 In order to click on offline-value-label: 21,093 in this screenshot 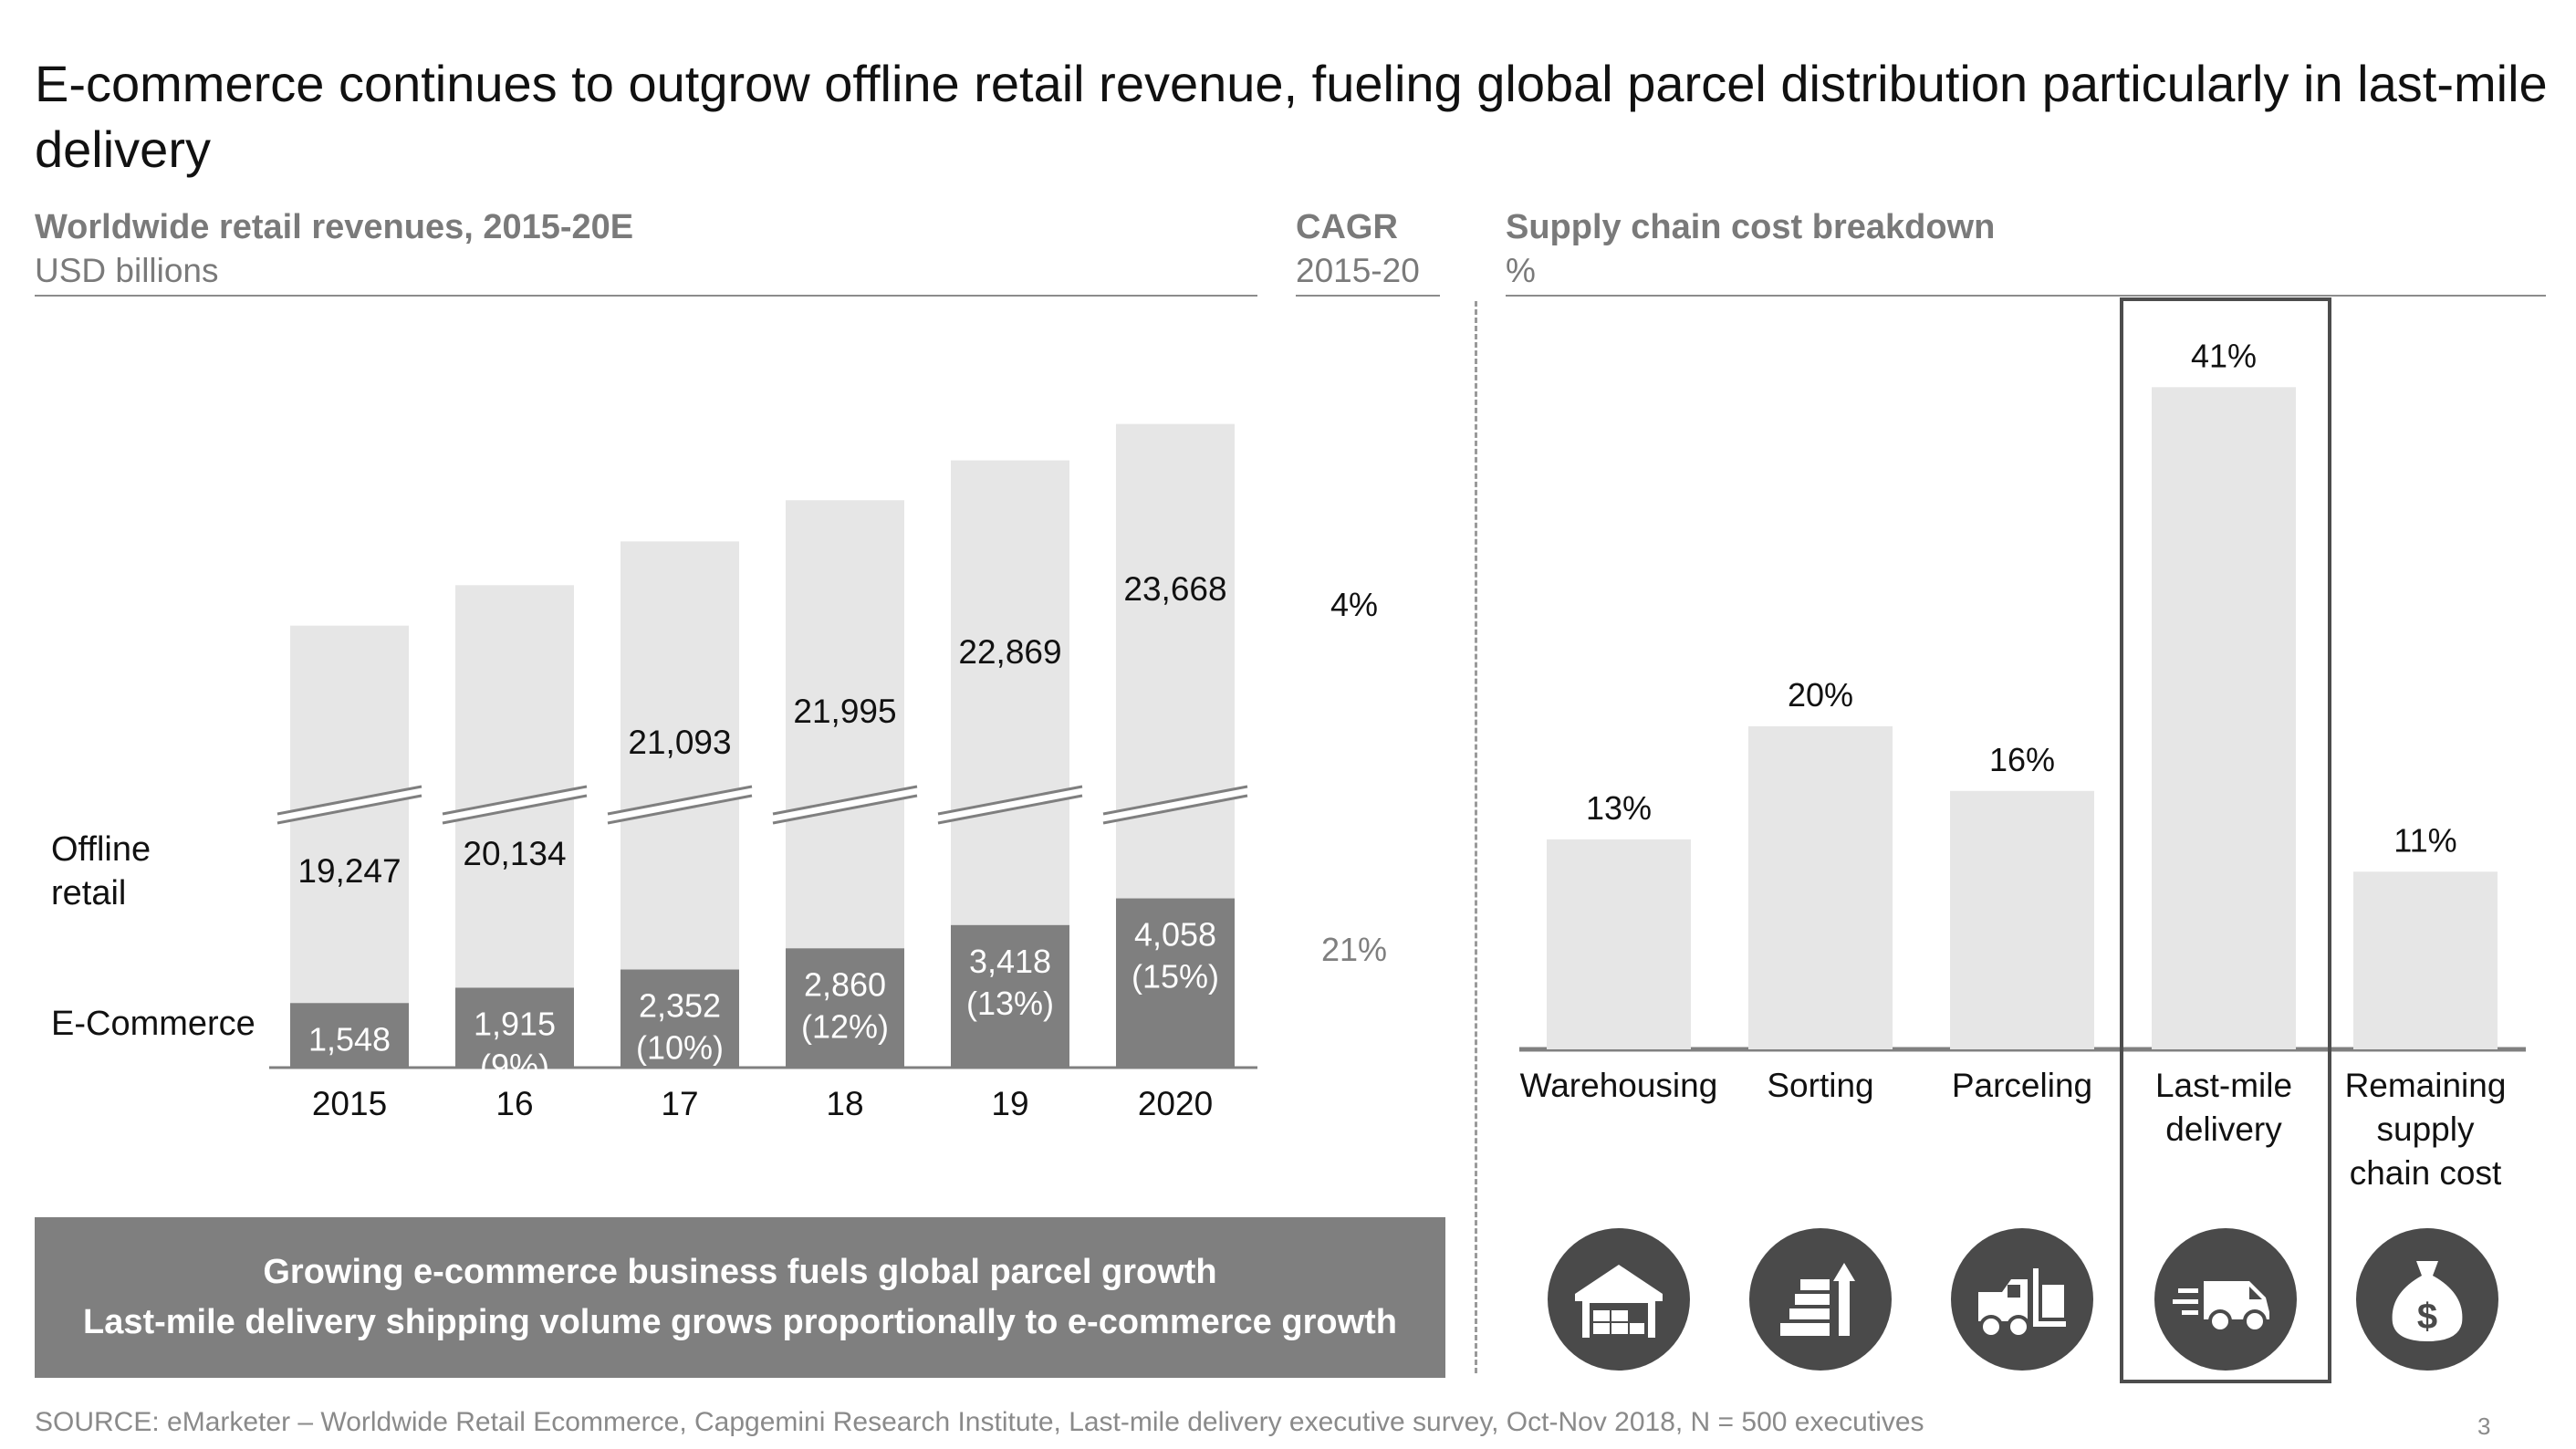, I will do `click(679, 742)`.